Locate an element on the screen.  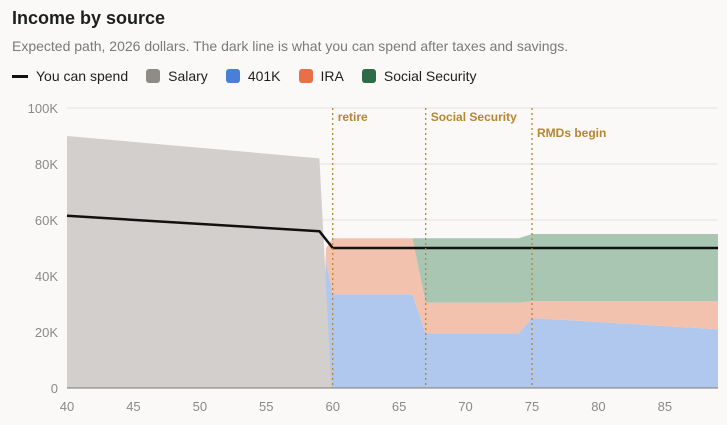
legend-label-salary: Salary is located at coordinates (188, 76).